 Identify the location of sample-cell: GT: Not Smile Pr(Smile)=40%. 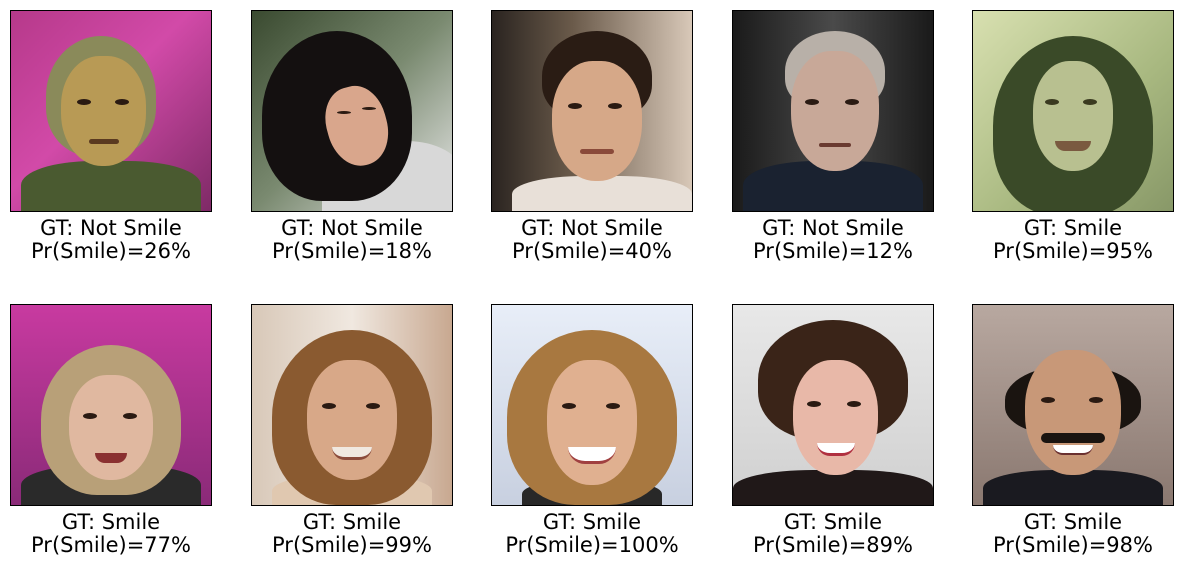
(592, 136).